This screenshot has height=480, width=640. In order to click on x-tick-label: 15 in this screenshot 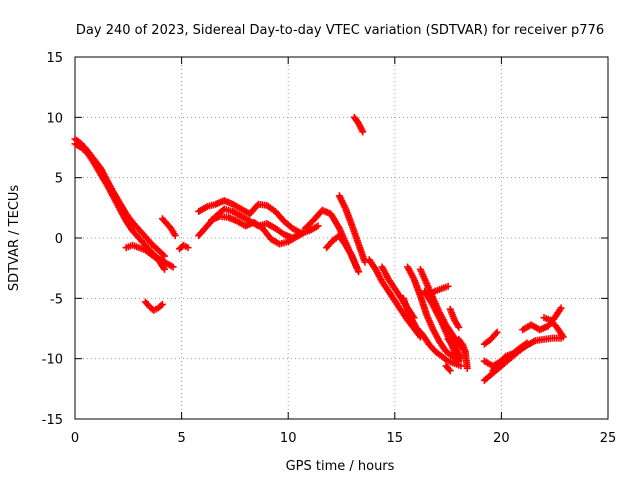, I will do `click(395, 438)`.